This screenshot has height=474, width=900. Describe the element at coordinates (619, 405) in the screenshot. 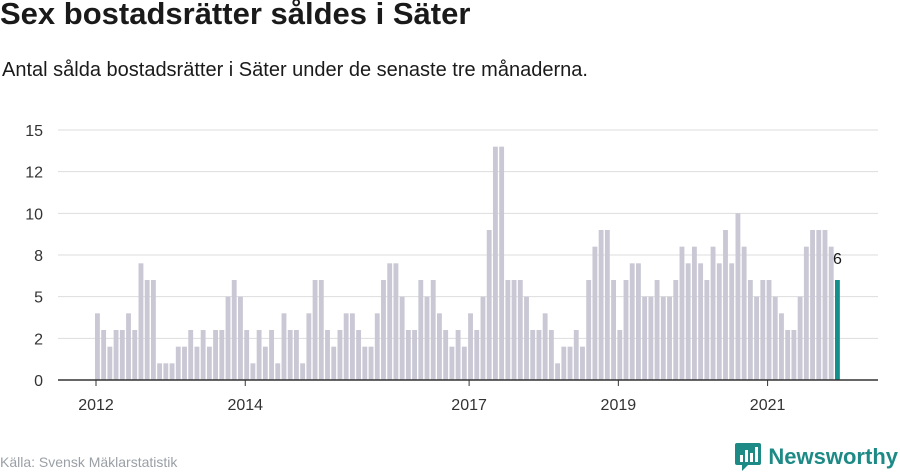

I see `x-tick-label: 2019` at that location.